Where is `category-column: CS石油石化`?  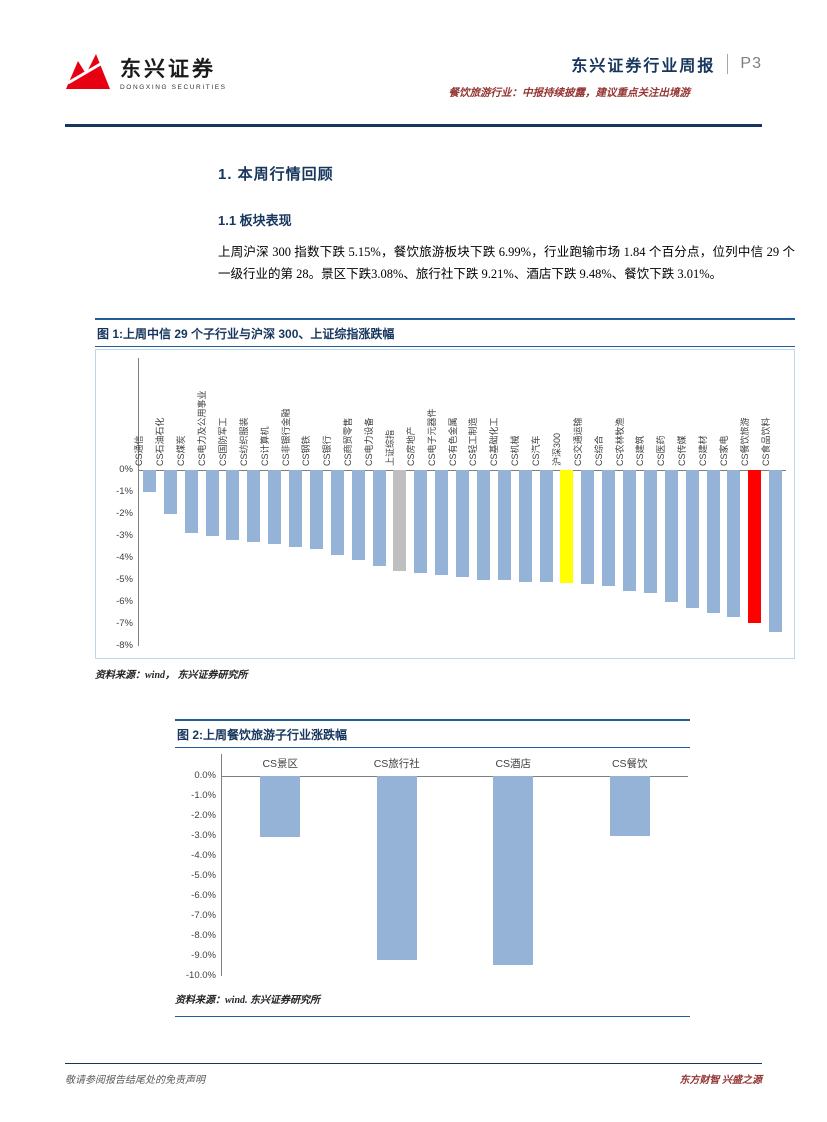
category-column: CS石油石化 is located at coordinates (168, 502).